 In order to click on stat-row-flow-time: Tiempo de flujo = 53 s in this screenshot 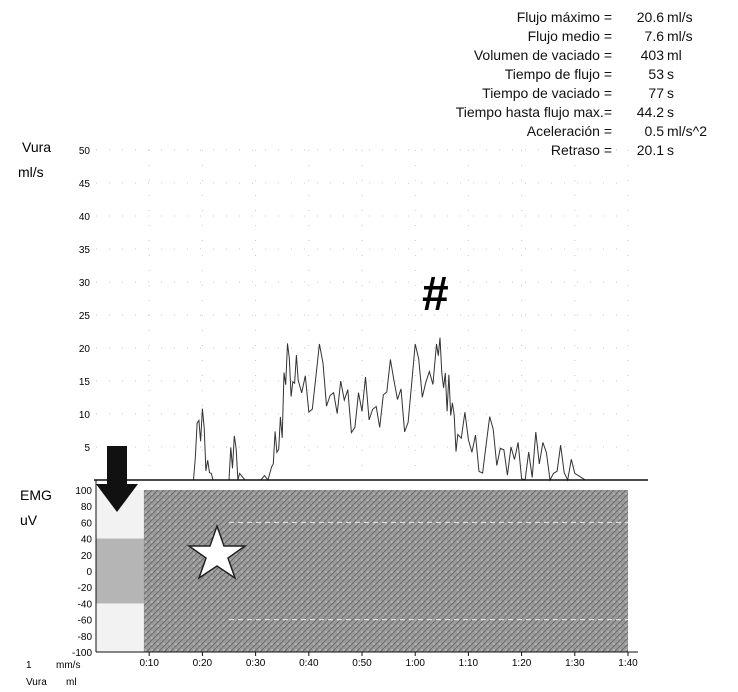, I will do `click(567, 74)`.